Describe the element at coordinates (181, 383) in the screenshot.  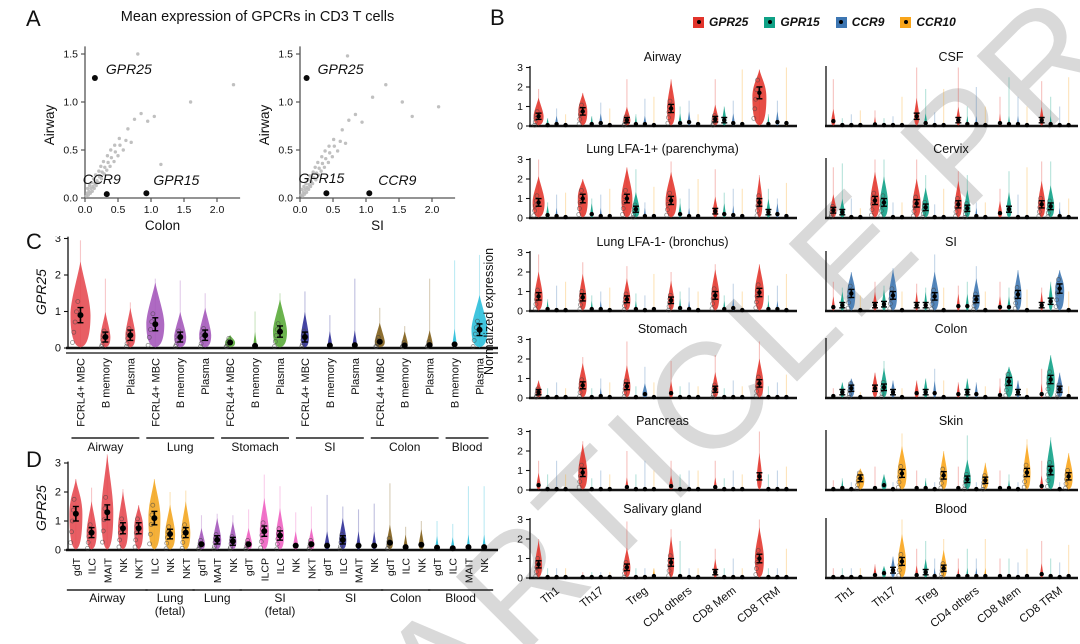
I see `svg-text: B memory` at that location.